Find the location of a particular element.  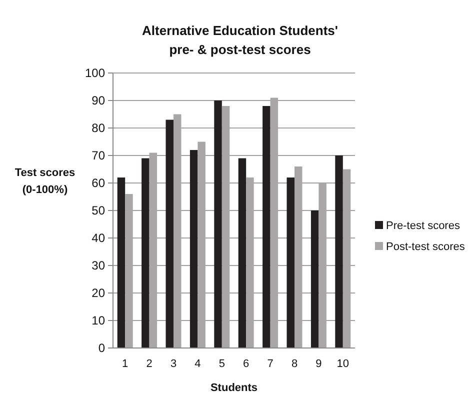

x-tick-label: 9 is located at coordinates (319, 364).